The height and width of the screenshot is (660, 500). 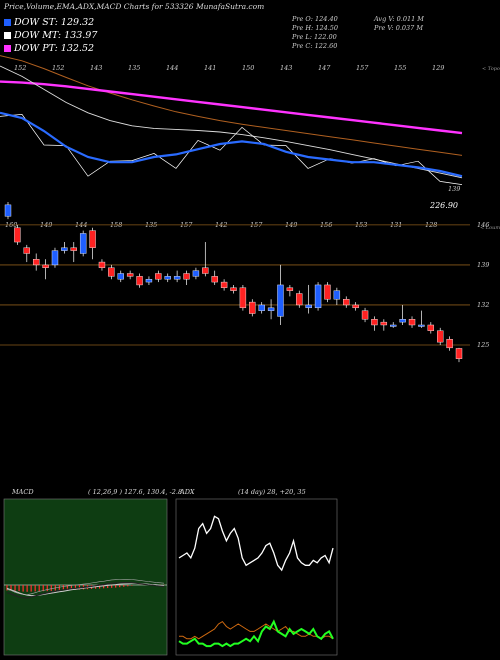 I want to click on ema-top-label: 157, so click(x=362, y=68).